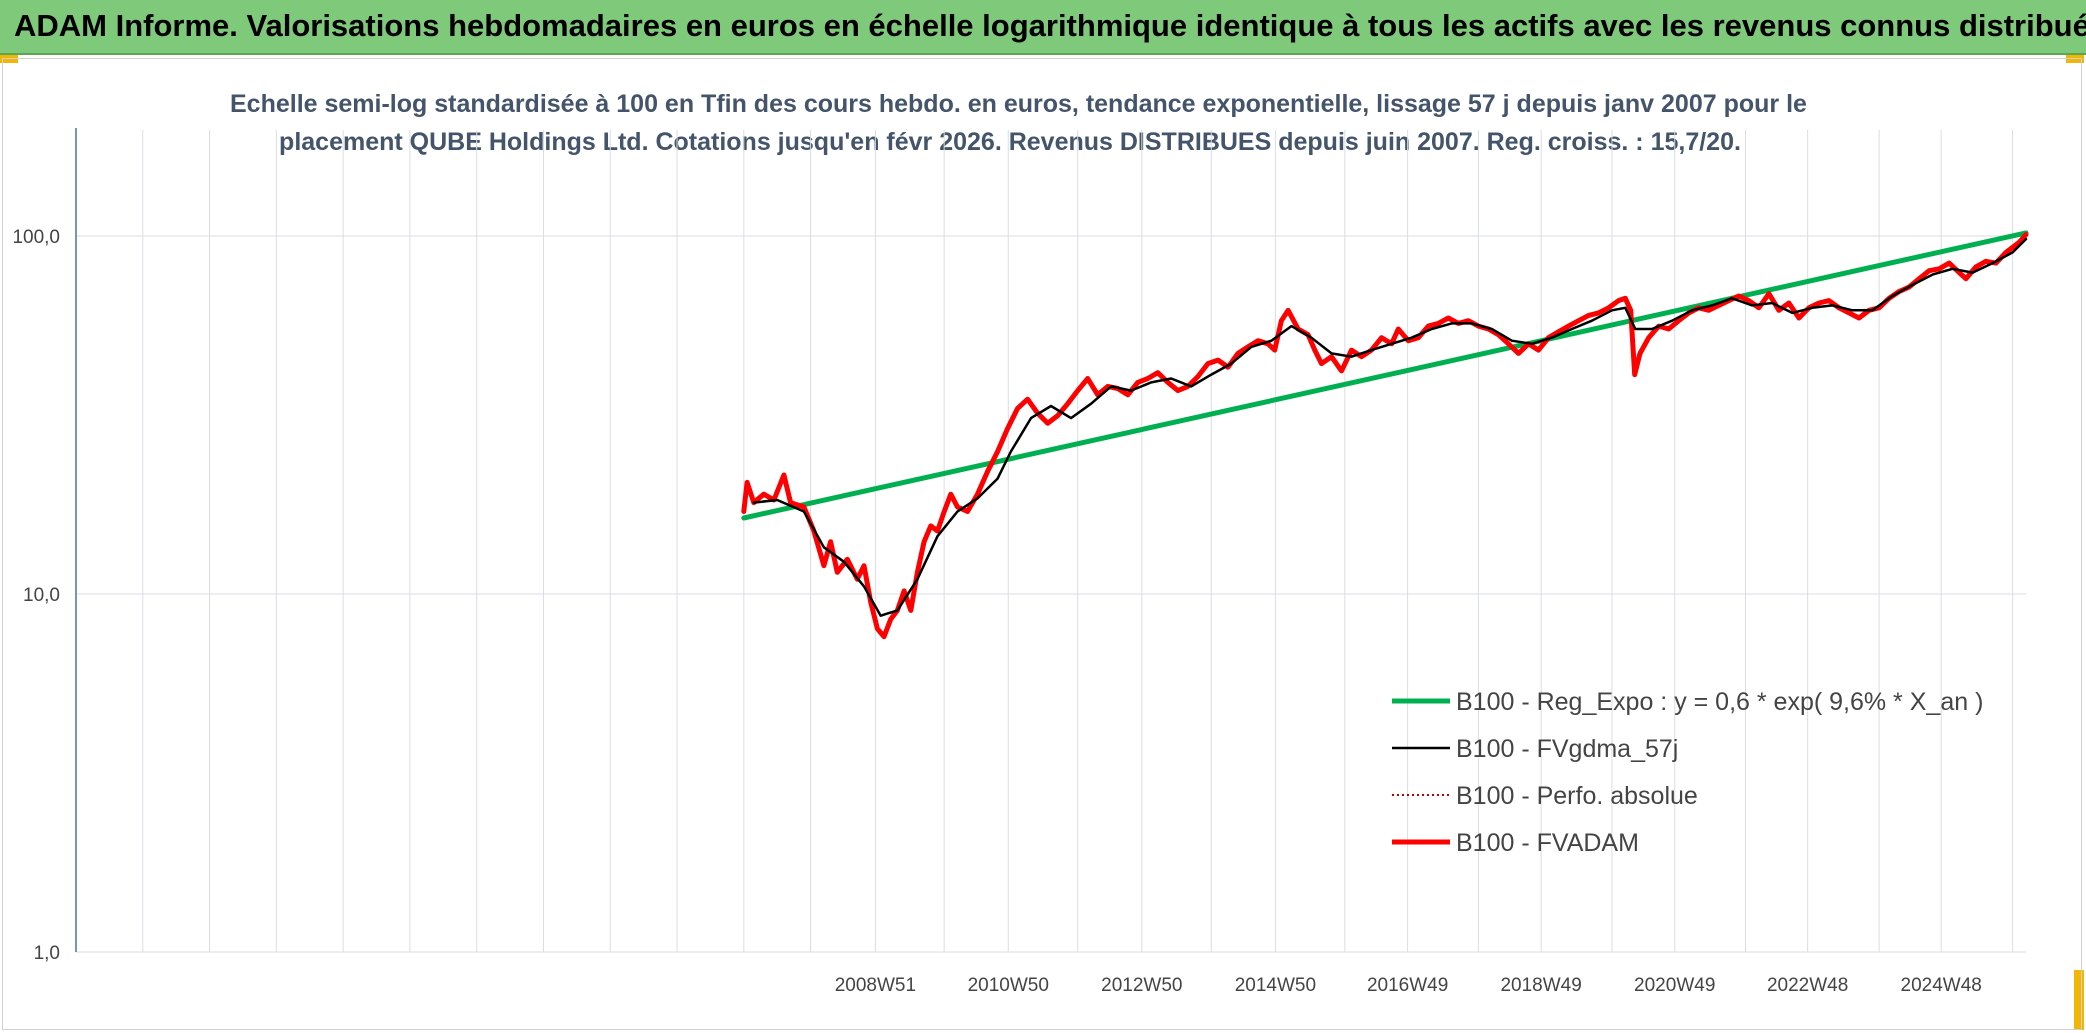 The image size is (2086, 1033). I want to click on x-tick-label: 2018W49, so click(1540, 985).